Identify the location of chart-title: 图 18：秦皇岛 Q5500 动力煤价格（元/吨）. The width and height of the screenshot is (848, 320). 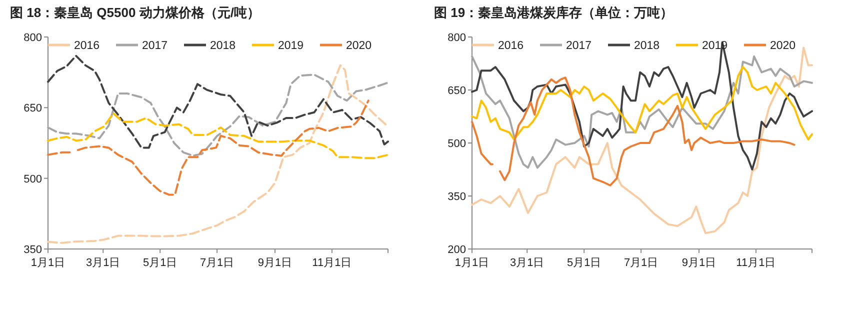
(135, 12).